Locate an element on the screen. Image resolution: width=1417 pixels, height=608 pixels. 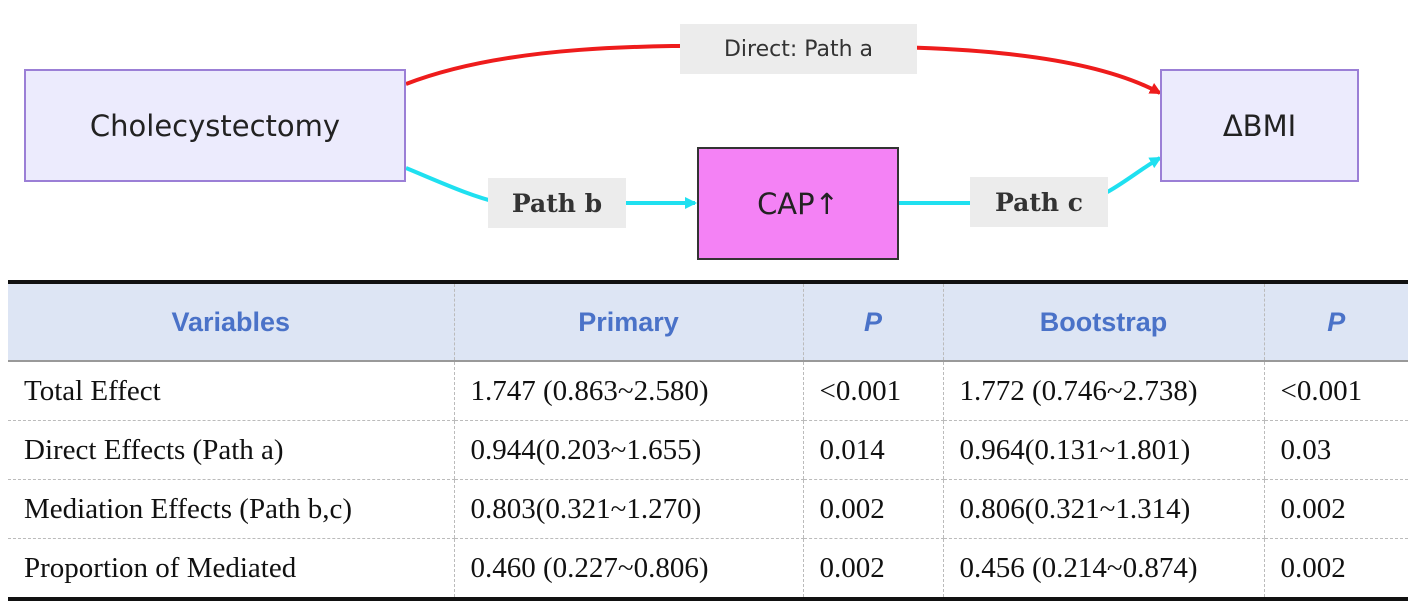
header-bootstrap-p: P is located at coordinates (1335, 321).